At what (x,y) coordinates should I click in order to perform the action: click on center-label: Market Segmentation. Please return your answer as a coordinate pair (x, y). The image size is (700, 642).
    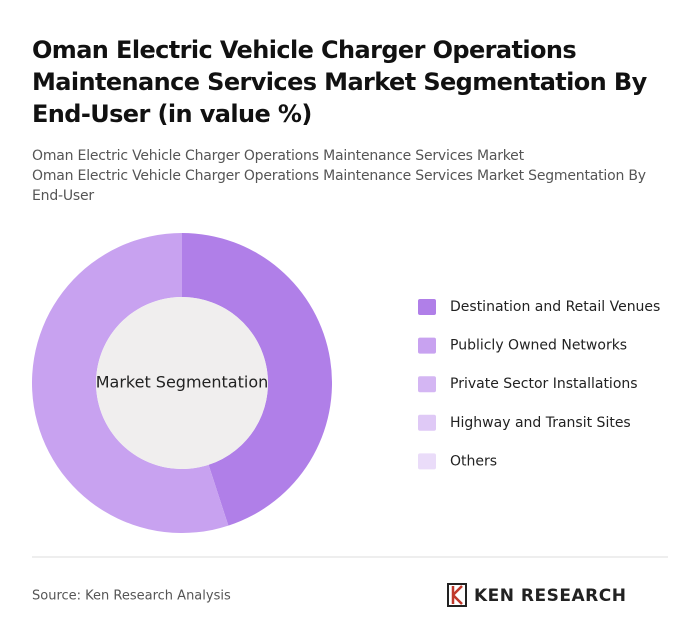
    Looking at the image, I should click on (182, 382).